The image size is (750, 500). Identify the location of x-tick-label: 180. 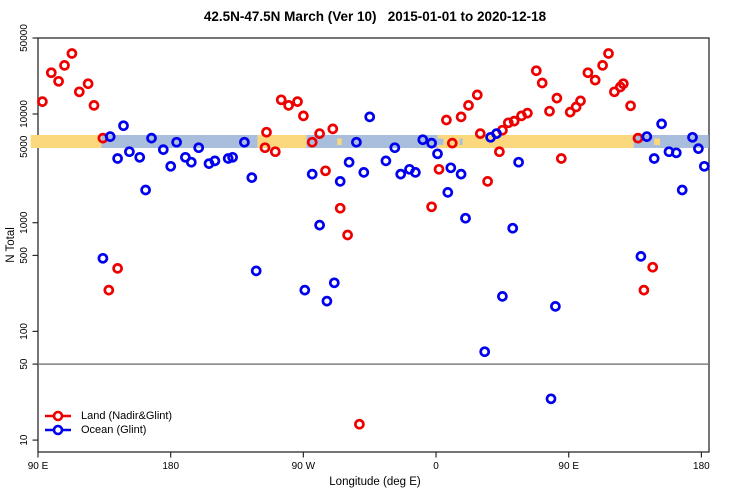
(170, 466).